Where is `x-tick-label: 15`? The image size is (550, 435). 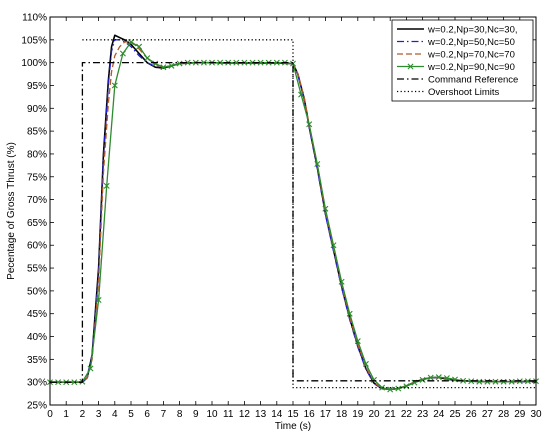 x-tick-label: 15 is located at coordinates (293, 414).